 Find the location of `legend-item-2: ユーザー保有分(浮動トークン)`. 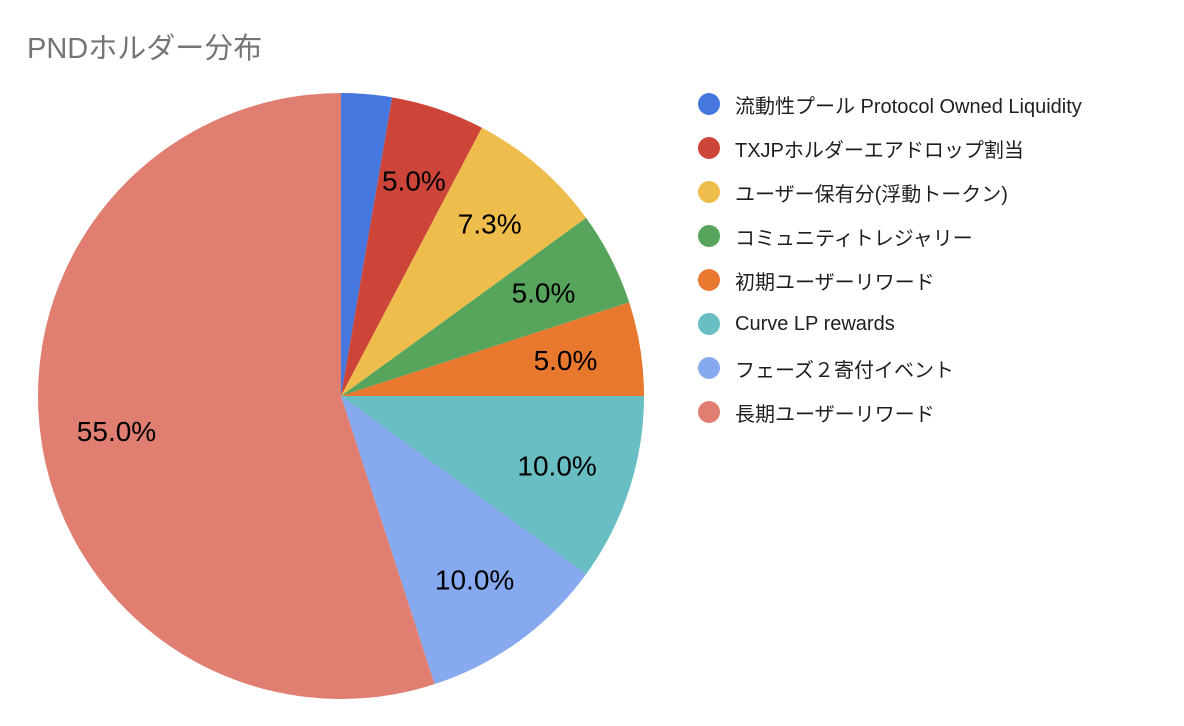

legend-item-2: ユーザー保有分(浮動トークン) is located at coordinates (890, 193).